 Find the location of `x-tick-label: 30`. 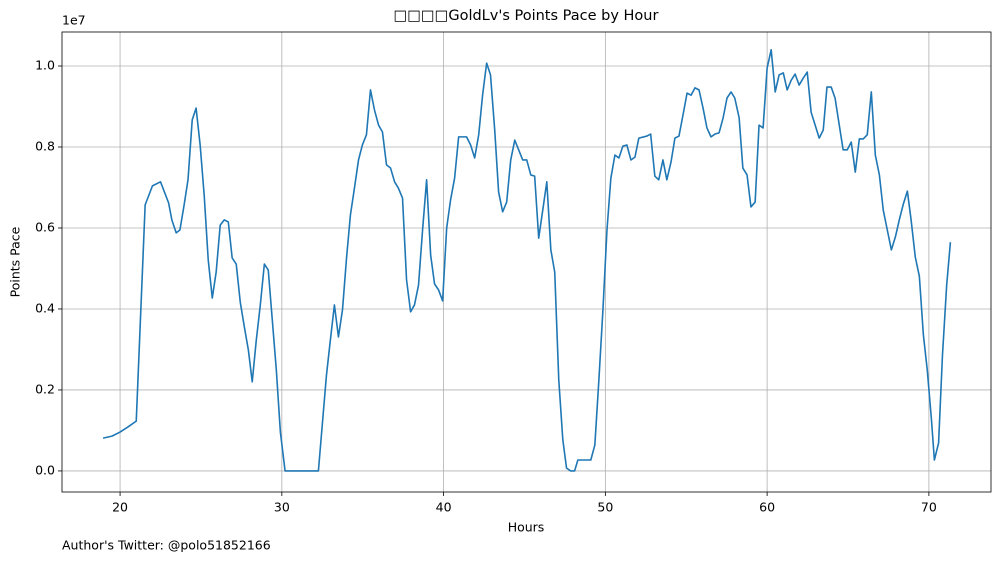

x-tick-label: 30 is located at coordinates (282, 507).